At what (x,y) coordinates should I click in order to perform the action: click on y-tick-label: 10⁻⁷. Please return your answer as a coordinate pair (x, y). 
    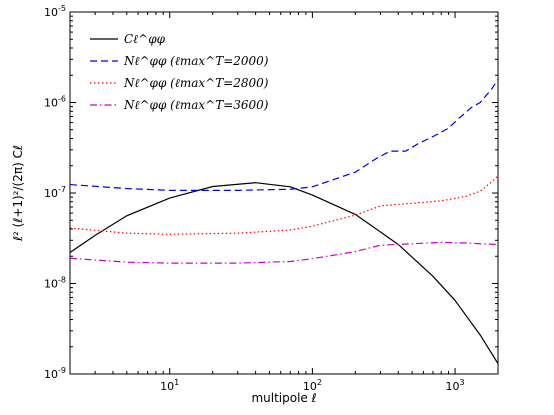
    Looking at the image, I should click on (55, 192).